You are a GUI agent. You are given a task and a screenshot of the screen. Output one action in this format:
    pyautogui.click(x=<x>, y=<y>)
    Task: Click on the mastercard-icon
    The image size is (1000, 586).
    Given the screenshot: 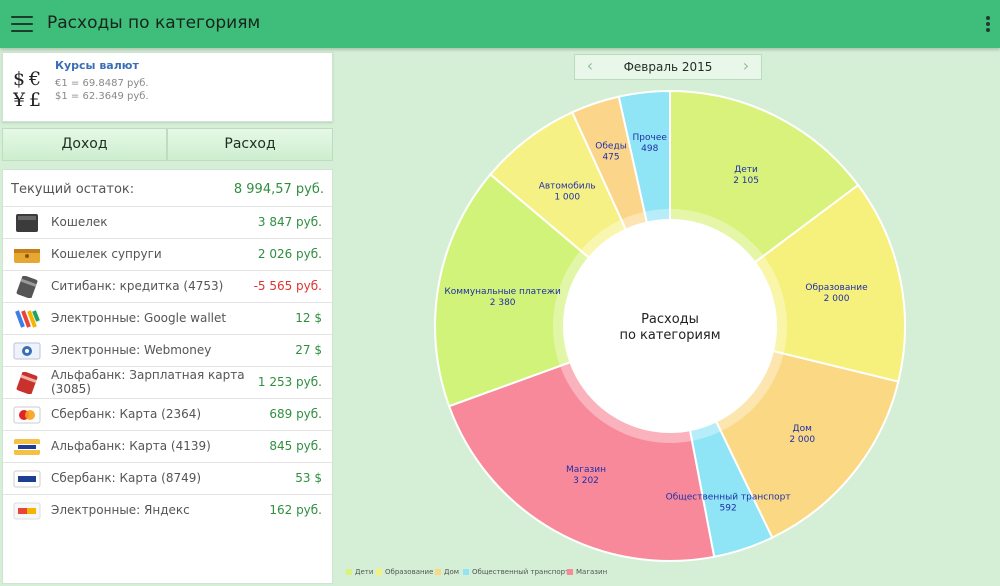 What is the action you would take?
    pyautogui.click(x=27, y=415)
    